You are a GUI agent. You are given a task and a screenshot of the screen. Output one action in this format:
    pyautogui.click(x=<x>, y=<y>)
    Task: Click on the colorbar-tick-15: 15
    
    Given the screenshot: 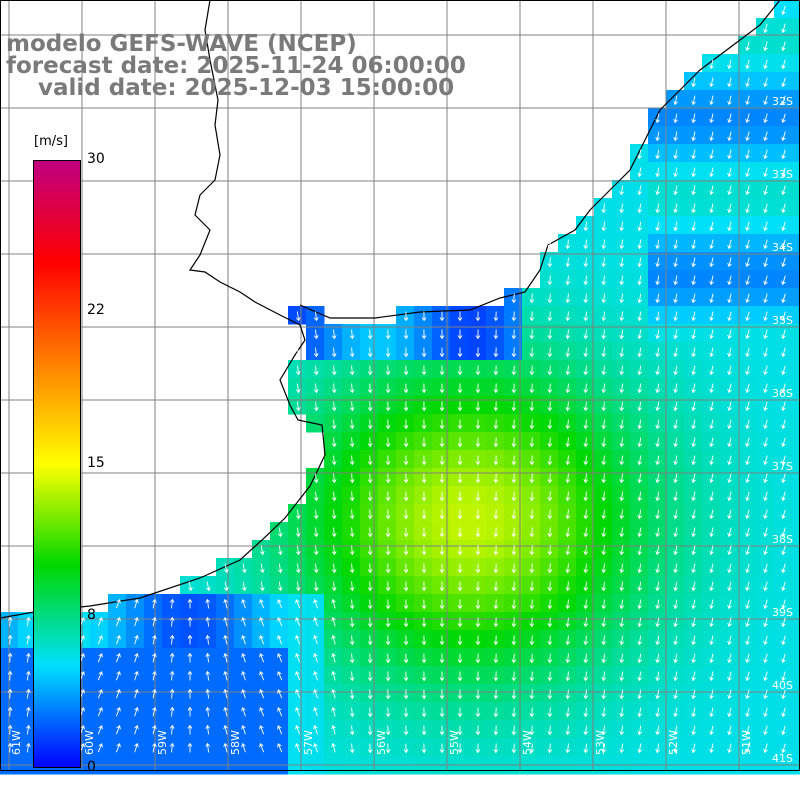 What is the action you would take?
    pyautogui.click(x=96, y=463)
    